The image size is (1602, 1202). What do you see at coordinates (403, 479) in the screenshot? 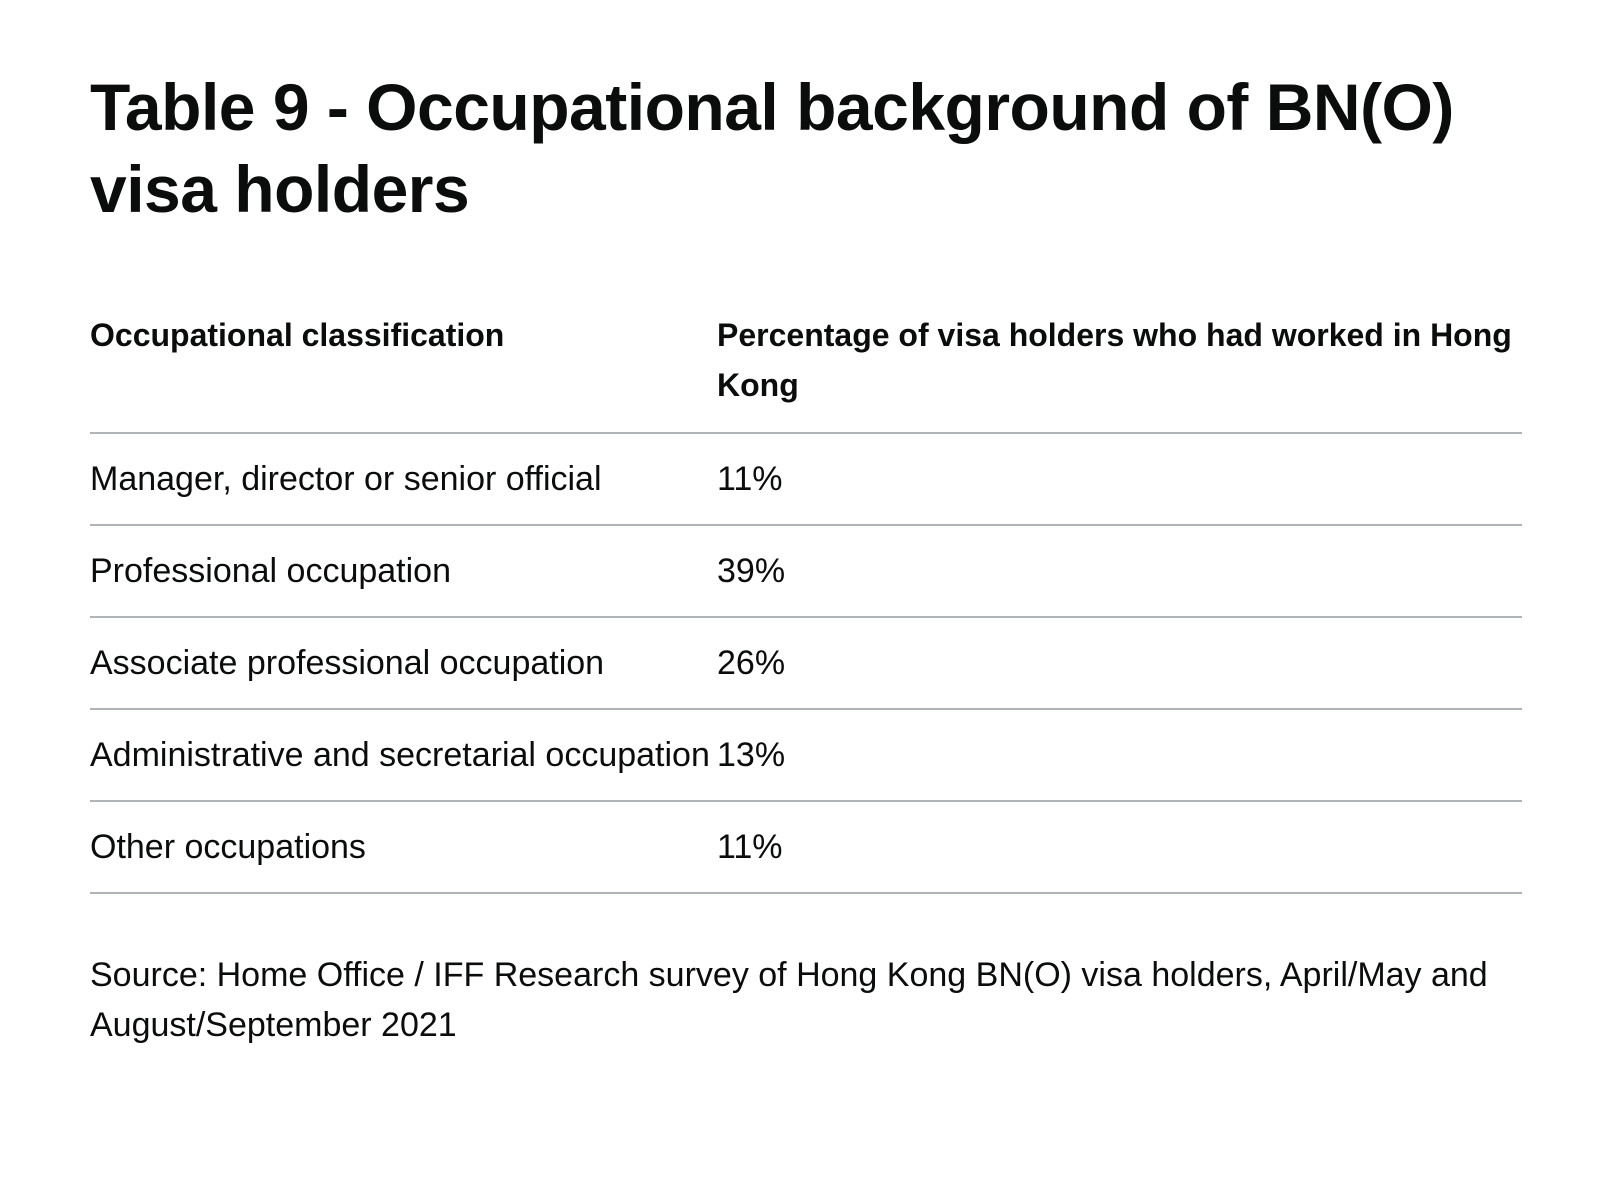
I see `occupation-cell: Manager, director or senior official` at bounding box center [403, 479].